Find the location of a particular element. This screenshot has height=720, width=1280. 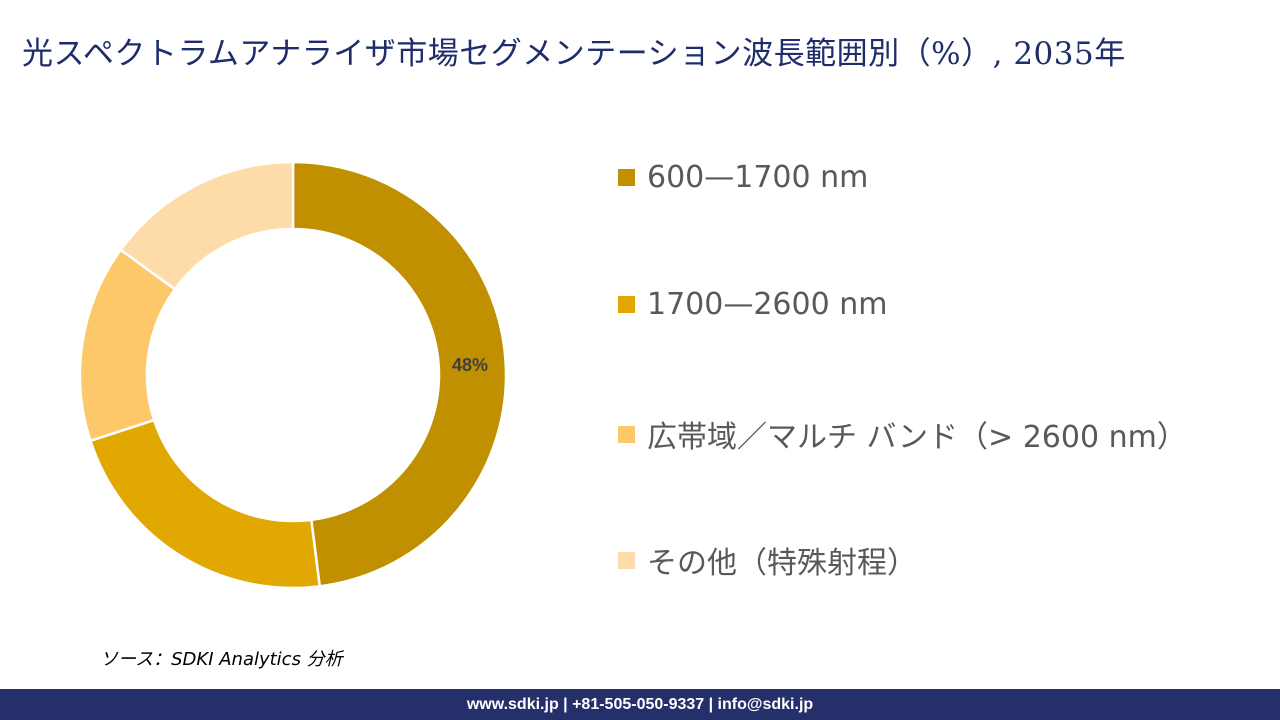

legend-label: その他（特殊射程） is located at coordinates (782, 563).